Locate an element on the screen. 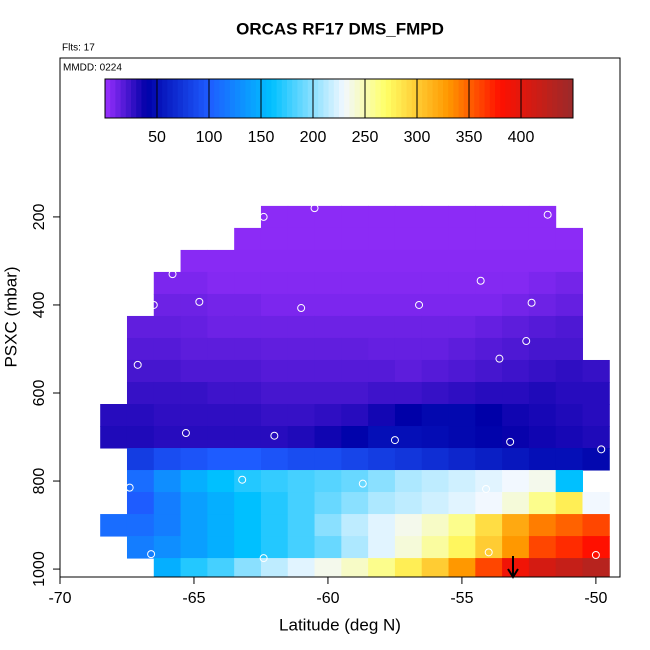 The height and width of the screenshot is (650, 650). colorbar-tick-label: 400 is located at coordinates (521, 137).